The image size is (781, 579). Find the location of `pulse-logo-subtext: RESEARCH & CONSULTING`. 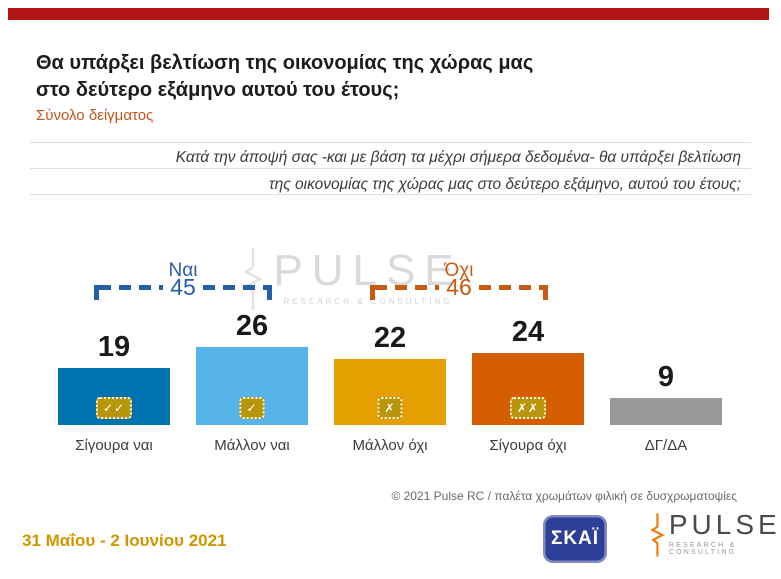

pulse-logo-subtext: RESEARCH & CONSULTING is located at coordinates (702, 549).